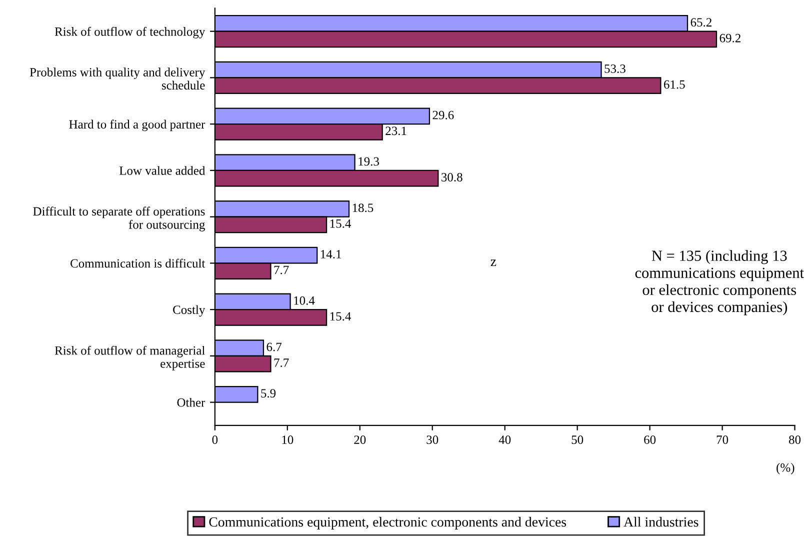 This screenshot has height=542, width=811. I want to click on data-label: 65.2, so click(701, 22).